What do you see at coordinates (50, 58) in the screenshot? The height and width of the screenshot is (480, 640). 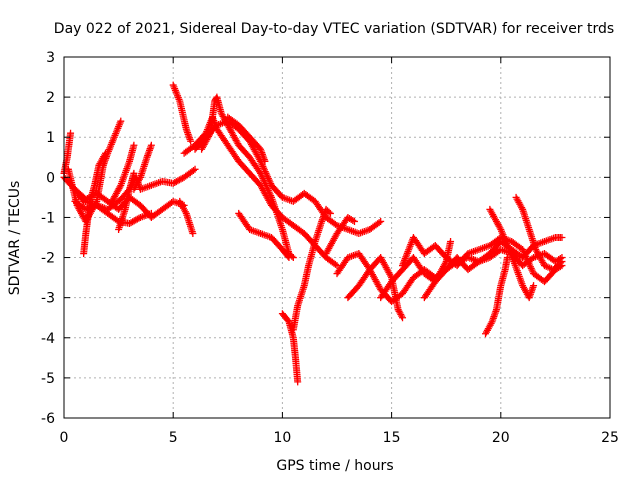 I see `y-tick-label: 3` at bounding box center [50, 58].